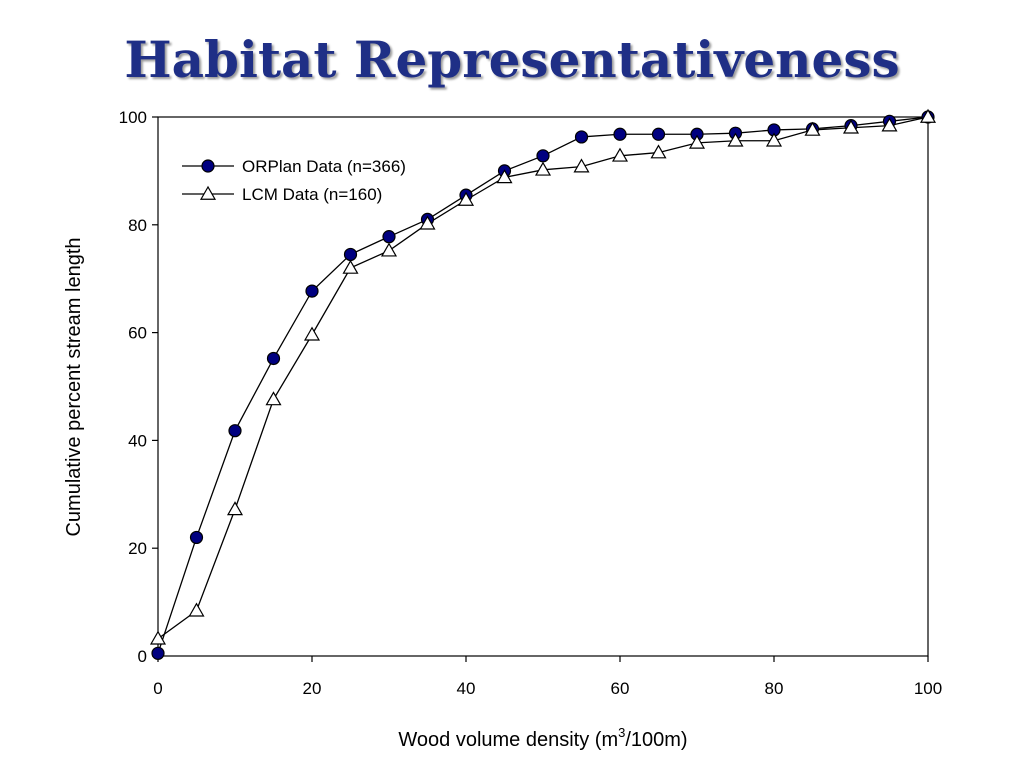 This screenshot has height=768, width=1024. Describe the element at coordinates (928, 688) in the screenshot. I see `x-tick-label: 100` at that location.